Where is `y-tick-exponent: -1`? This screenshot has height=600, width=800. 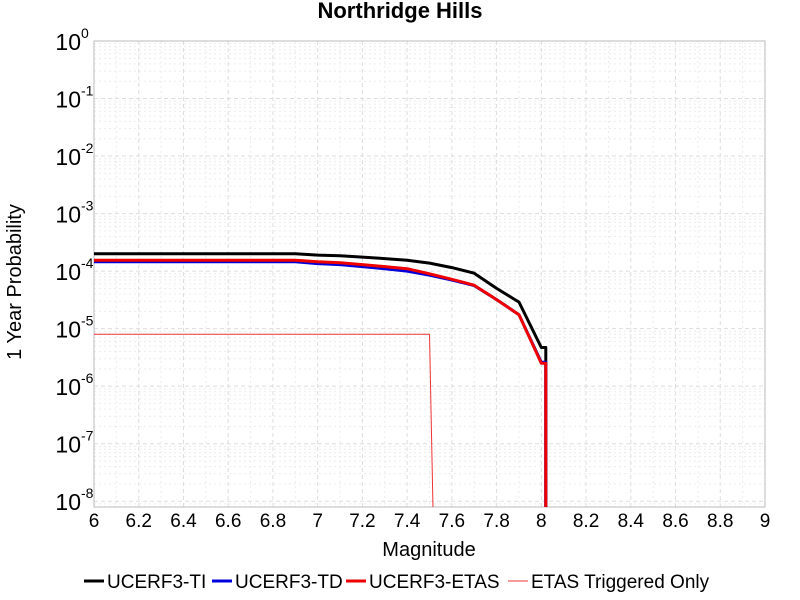 y-tick-exponent: -1 is located at coordinates (87, 91).